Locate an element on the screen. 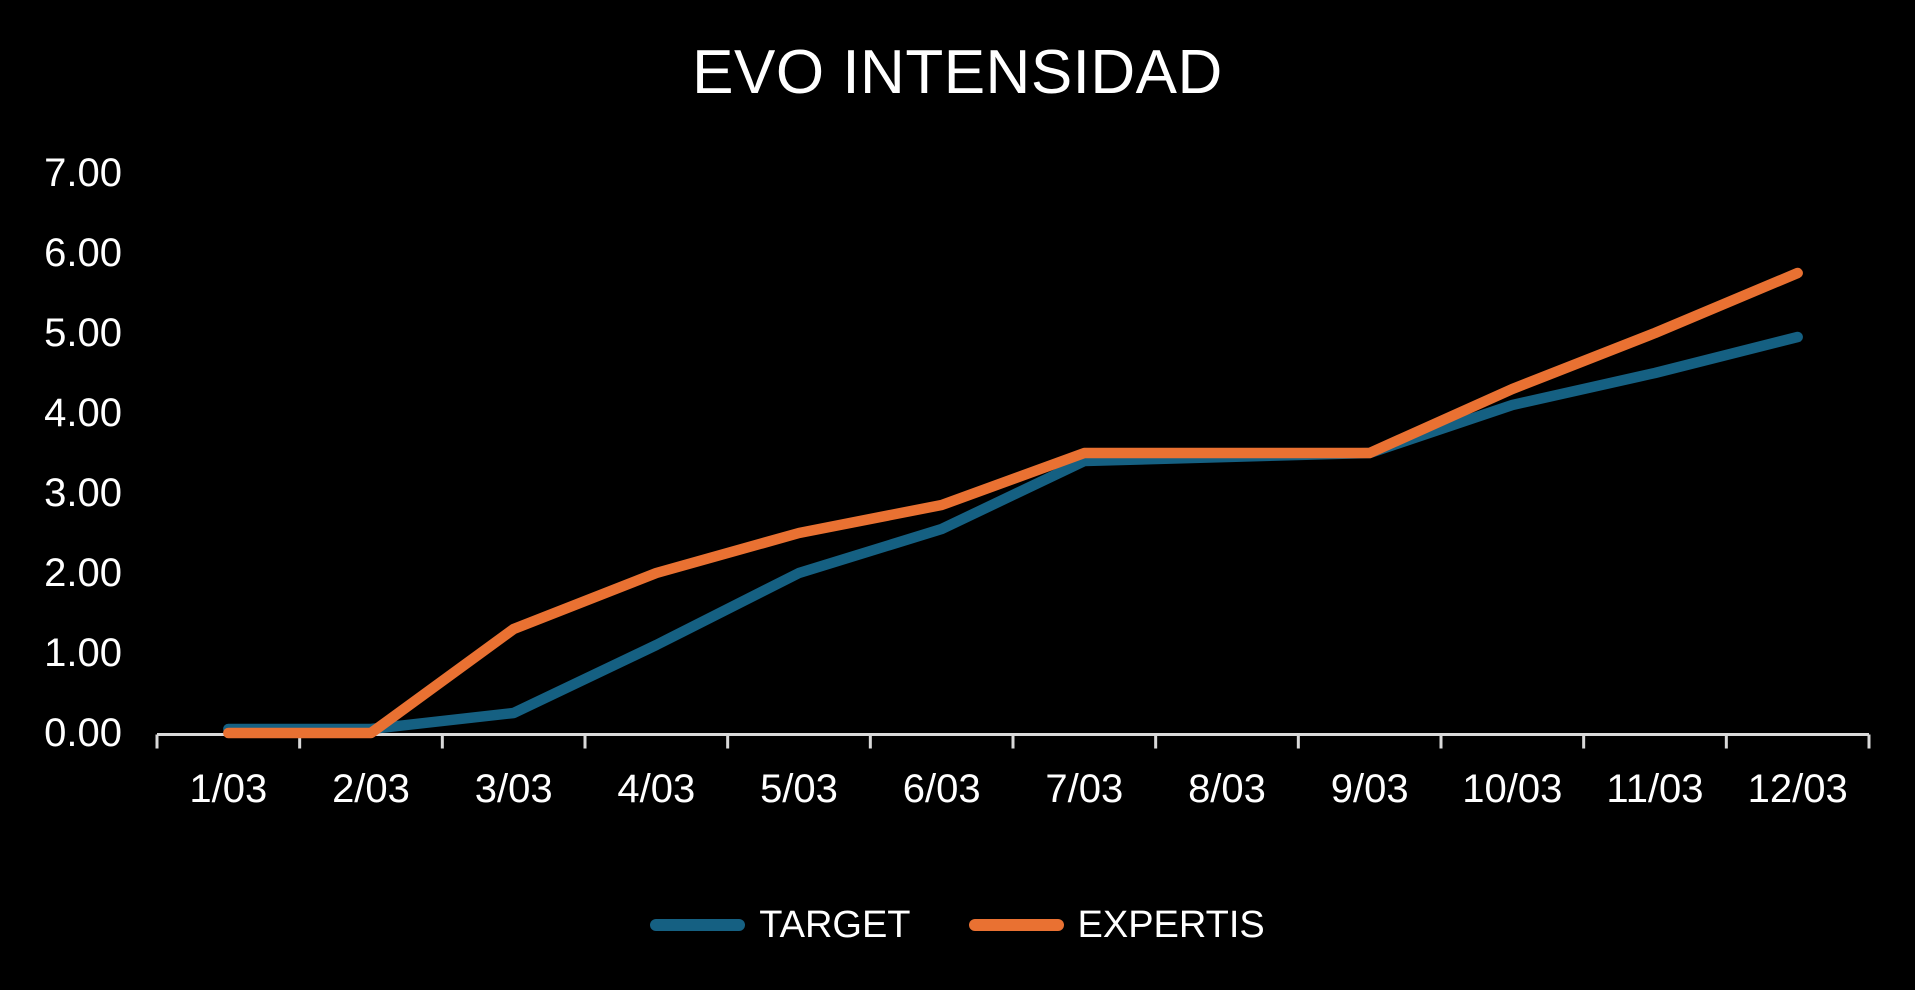 This screenshot has width=1915, height=990. y-axis-label-2.00: 2.00 is located at coordinates (83, 573).